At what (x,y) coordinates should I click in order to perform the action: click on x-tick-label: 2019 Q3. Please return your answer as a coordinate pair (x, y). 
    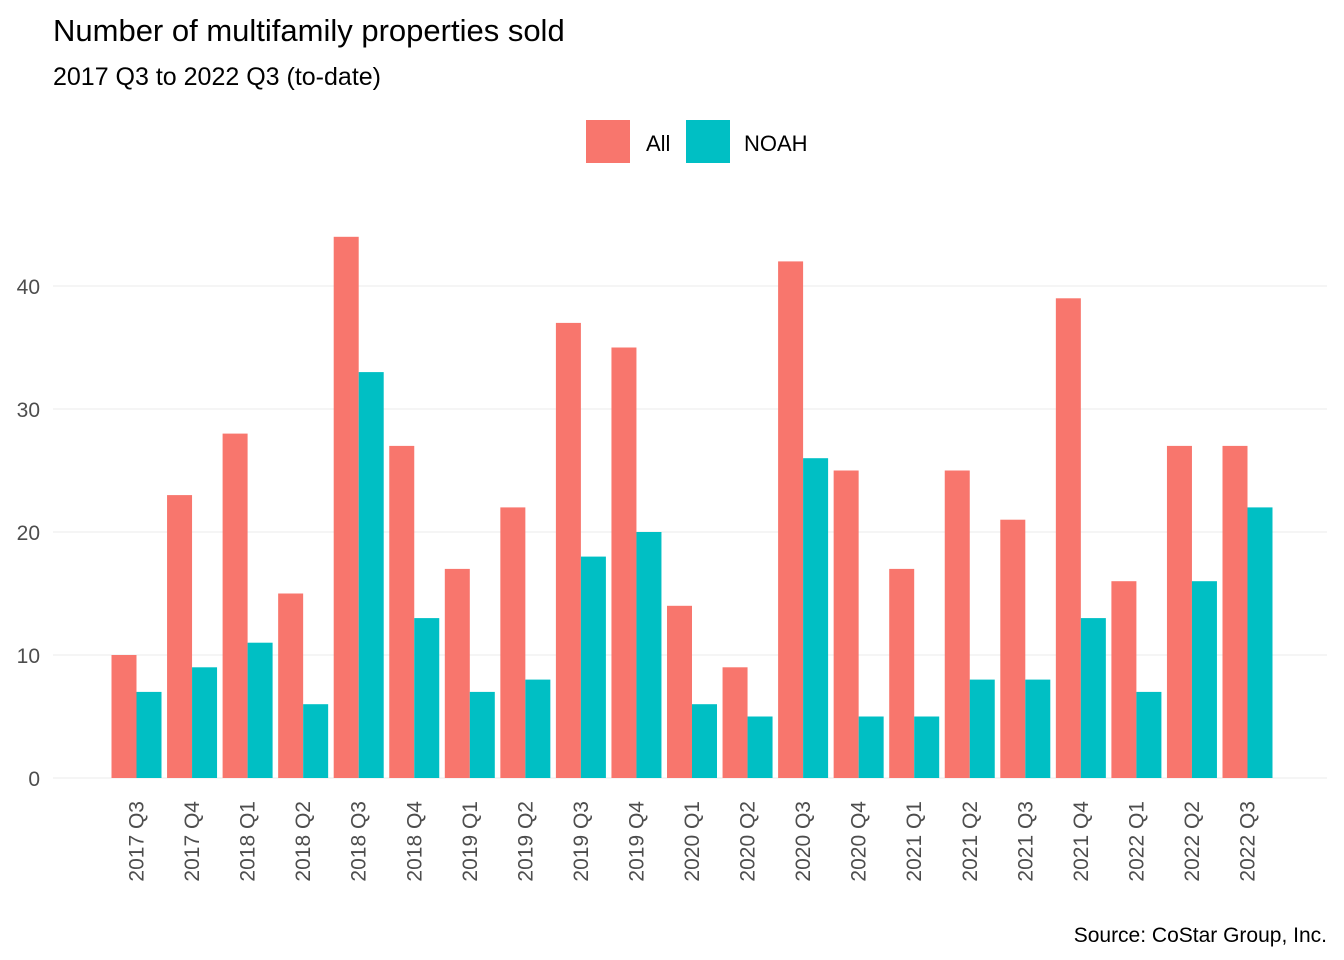
    Looking at the image, I should click on (581, 841).